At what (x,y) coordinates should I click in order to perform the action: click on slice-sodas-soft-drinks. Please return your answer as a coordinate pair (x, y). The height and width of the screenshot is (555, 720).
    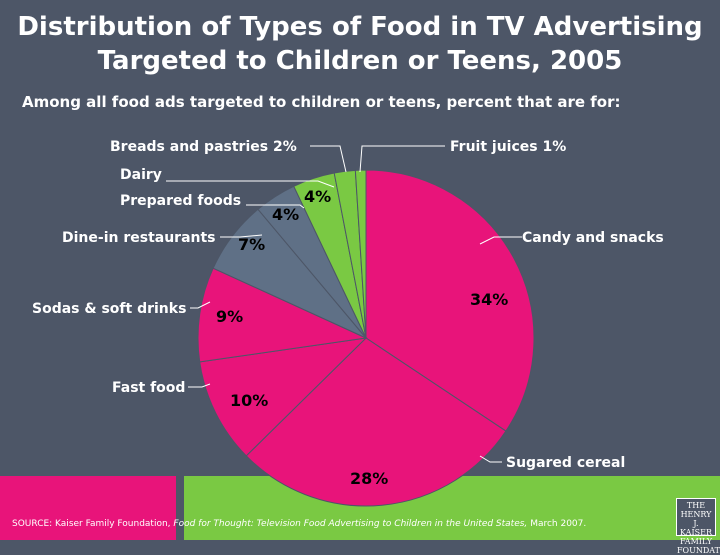
    Looking at the image, I should click on (282, 315).